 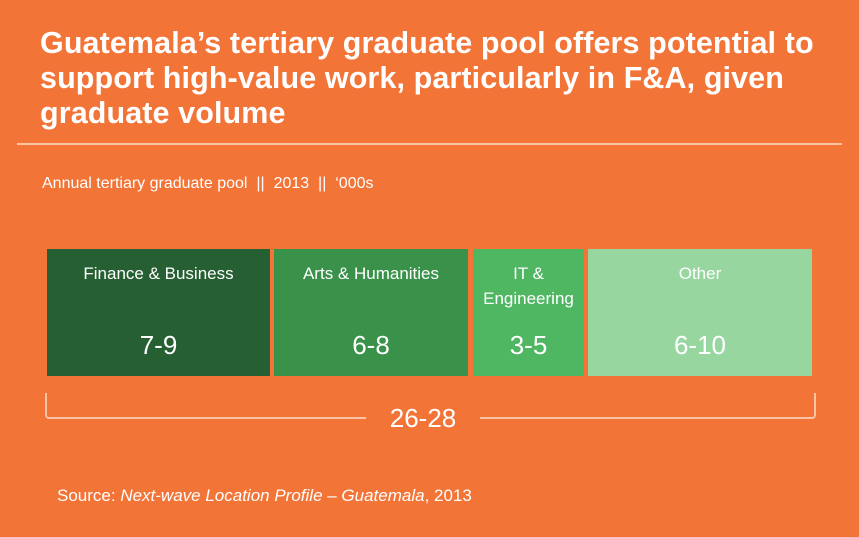 What do you see at coordinates (158, 312) in the screenshot?
I see `segment-finance-business: Finance & Business 7-9` at bounding box center [158, 312].